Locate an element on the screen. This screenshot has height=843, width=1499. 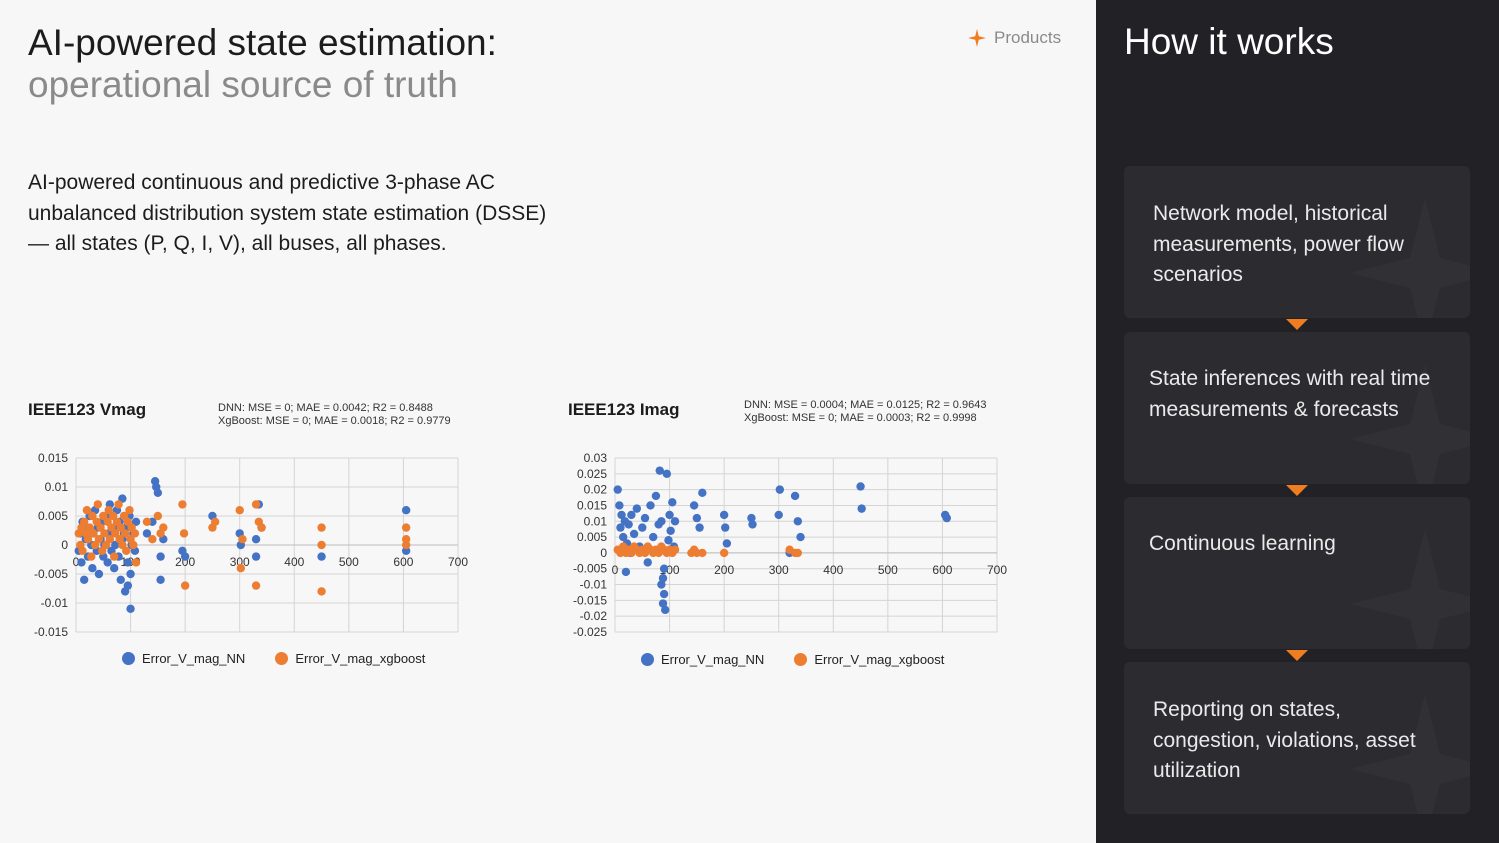
y-tick-label: -0.025 is located at coordinates (590, 632).